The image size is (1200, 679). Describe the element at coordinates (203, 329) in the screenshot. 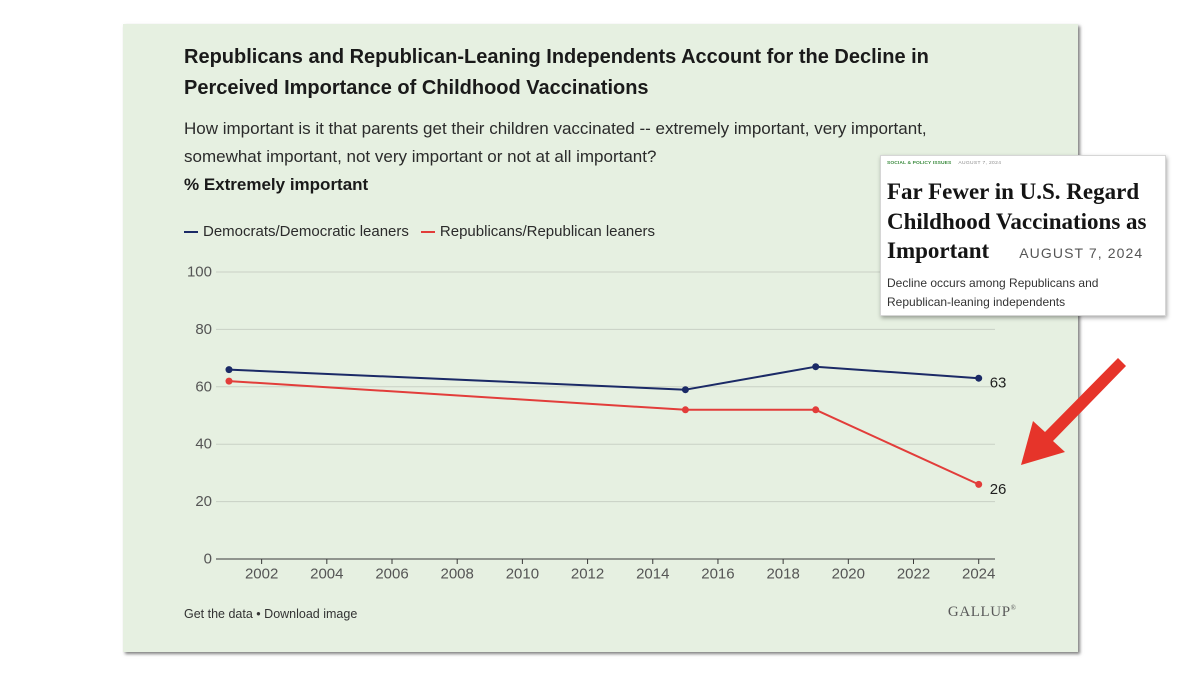

I see `y-tick-label-80: 80` at that location.